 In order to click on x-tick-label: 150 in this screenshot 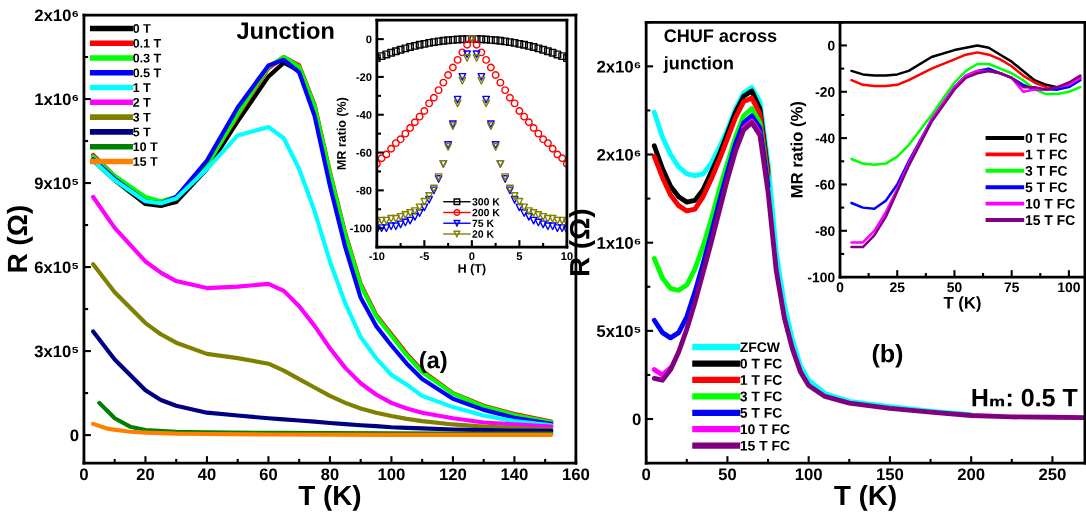, I will do `click(890, 474)`.